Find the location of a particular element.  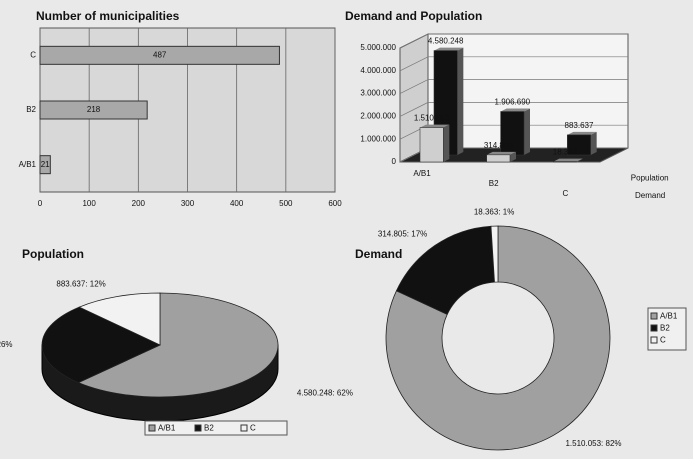

chart-title: Population is located at coordinates (53, 254).